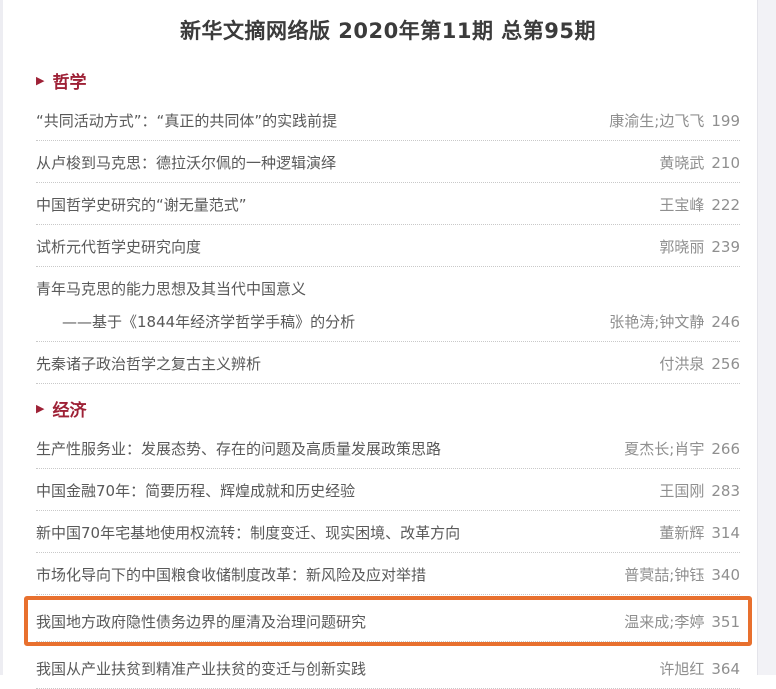 Image resolution: width=776 pixels, height=689 pixels. I want to click on article-title-block: 生产性服务业：发展态势、存在的问题及高质量发展政策思路, so click(238, 449).